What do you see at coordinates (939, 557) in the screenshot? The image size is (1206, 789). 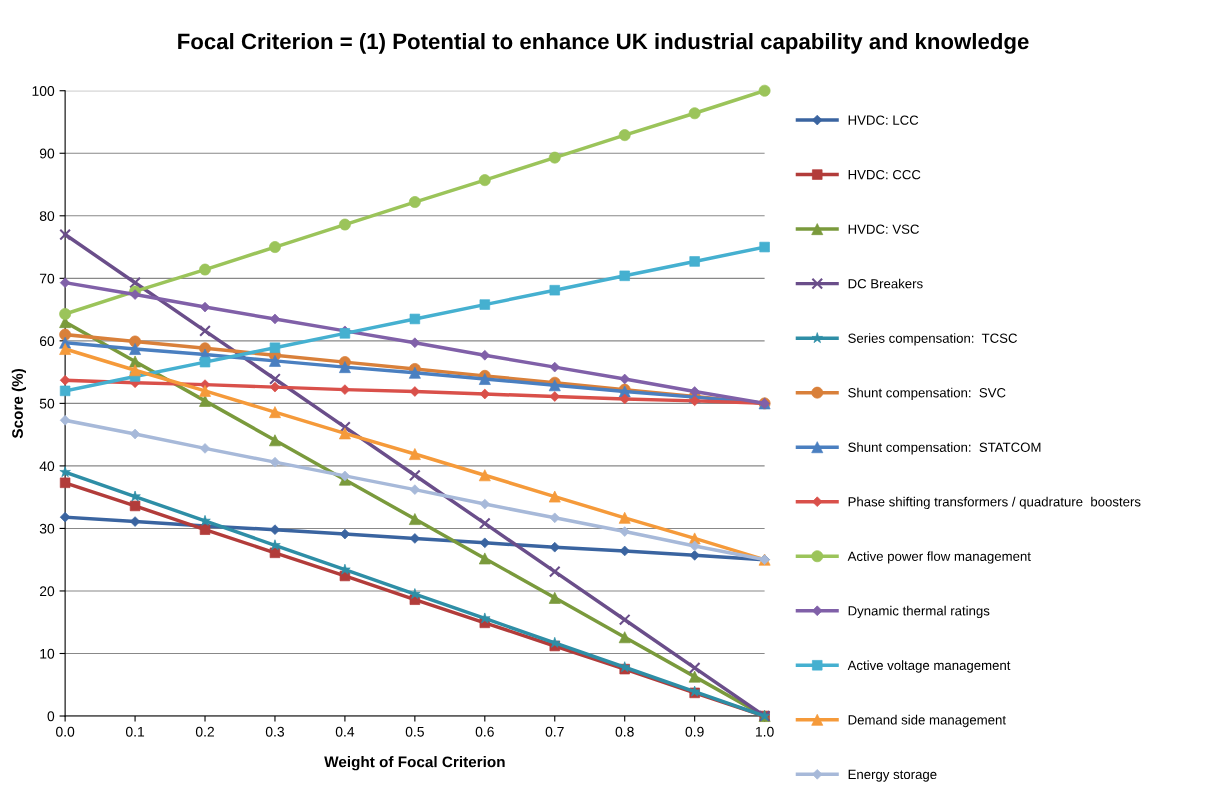 I see `legend-label: Active power flow management` at bounding box center [939, 557].